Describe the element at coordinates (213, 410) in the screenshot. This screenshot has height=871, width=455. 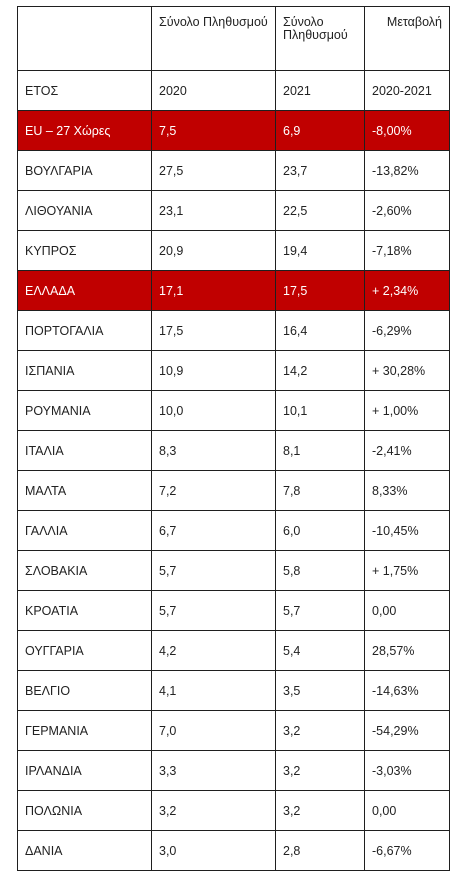
I see `value-2020-cell: 10,0` at that location.